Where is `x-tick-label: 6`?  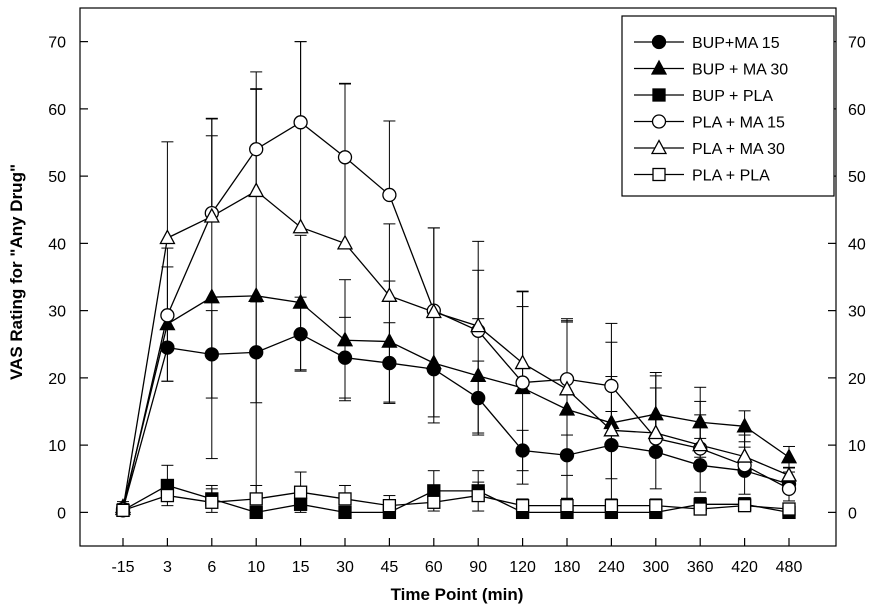 x-tick-label: 6 is located at coordinates (211, 567).